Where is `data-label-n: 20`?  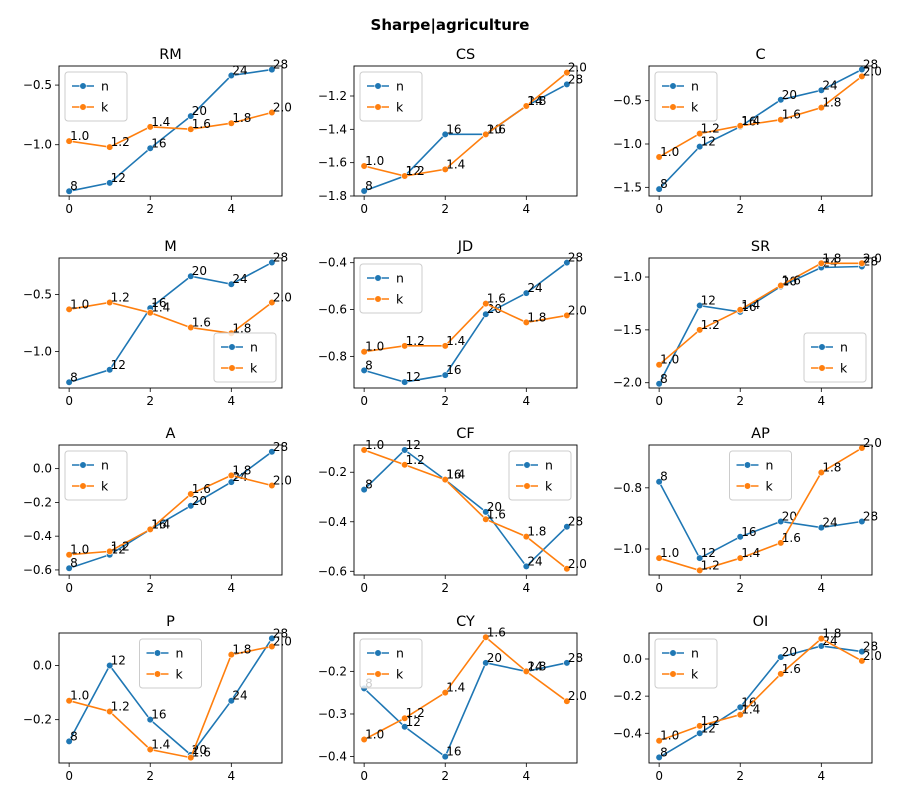
data-label-n: 20 is located at coordinates (789, 652).